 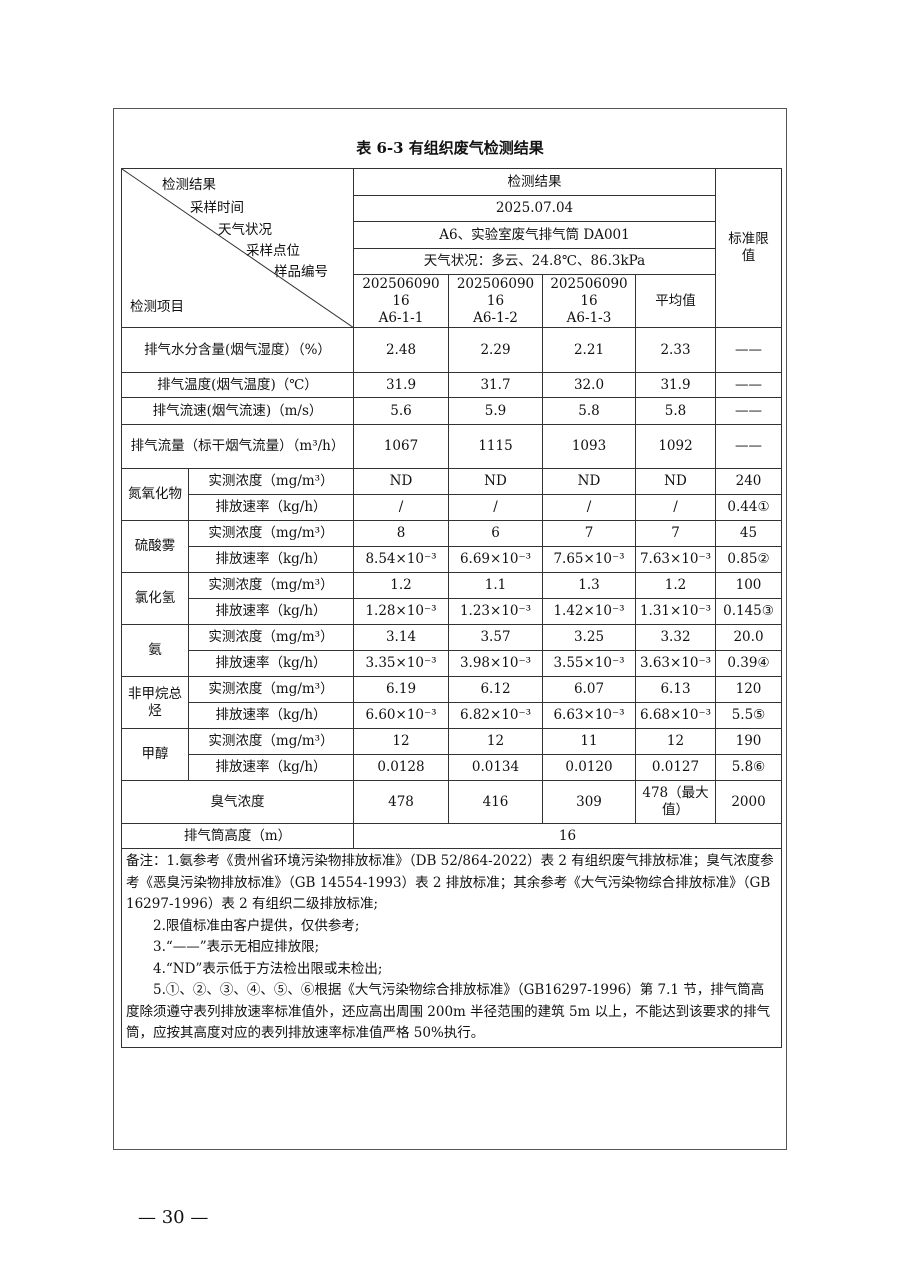 What do you see at coordinates (401, 663) in the screenshot?
I see `value-cell: 3.35×10⁻³` at bounding box center [401, 663].